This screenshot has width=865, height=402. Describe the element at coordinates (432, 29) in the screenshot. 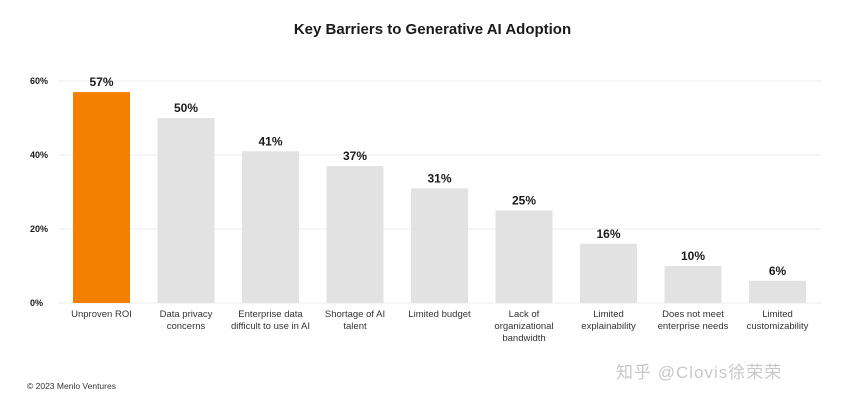

I see `chart-title: Key Barriers to Generative AI Adoption` at that location.